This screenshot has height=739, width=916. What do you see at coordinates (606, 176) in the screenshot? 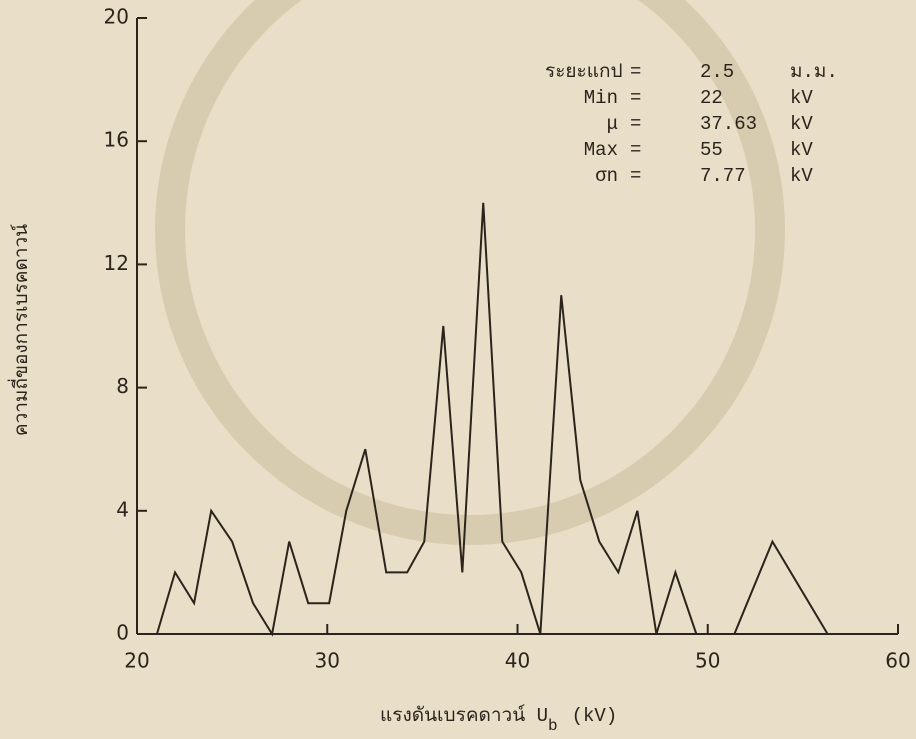
I see `stat-text: σn` at bounding box center [606, 176].